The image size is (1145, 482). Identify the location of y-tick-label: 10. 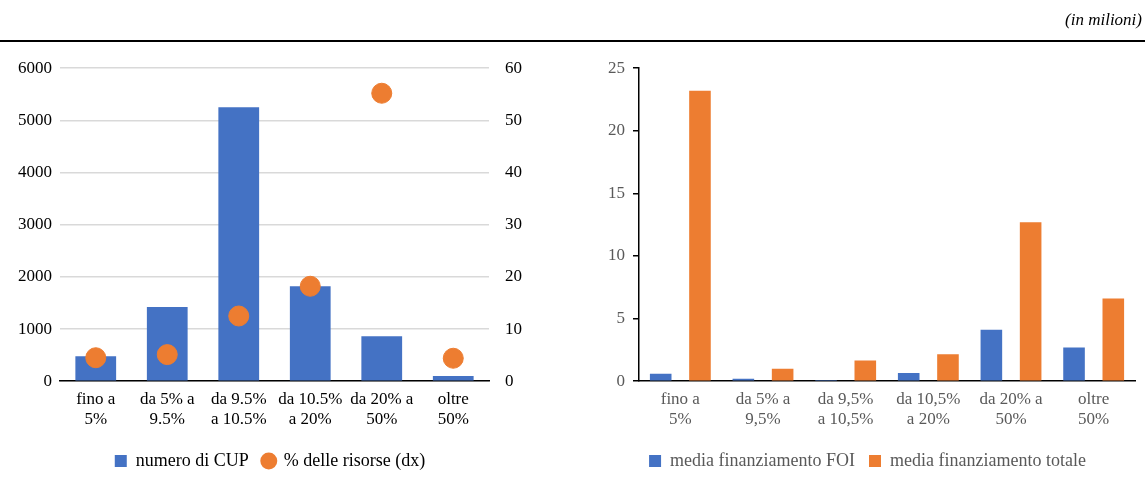
(616, 255).